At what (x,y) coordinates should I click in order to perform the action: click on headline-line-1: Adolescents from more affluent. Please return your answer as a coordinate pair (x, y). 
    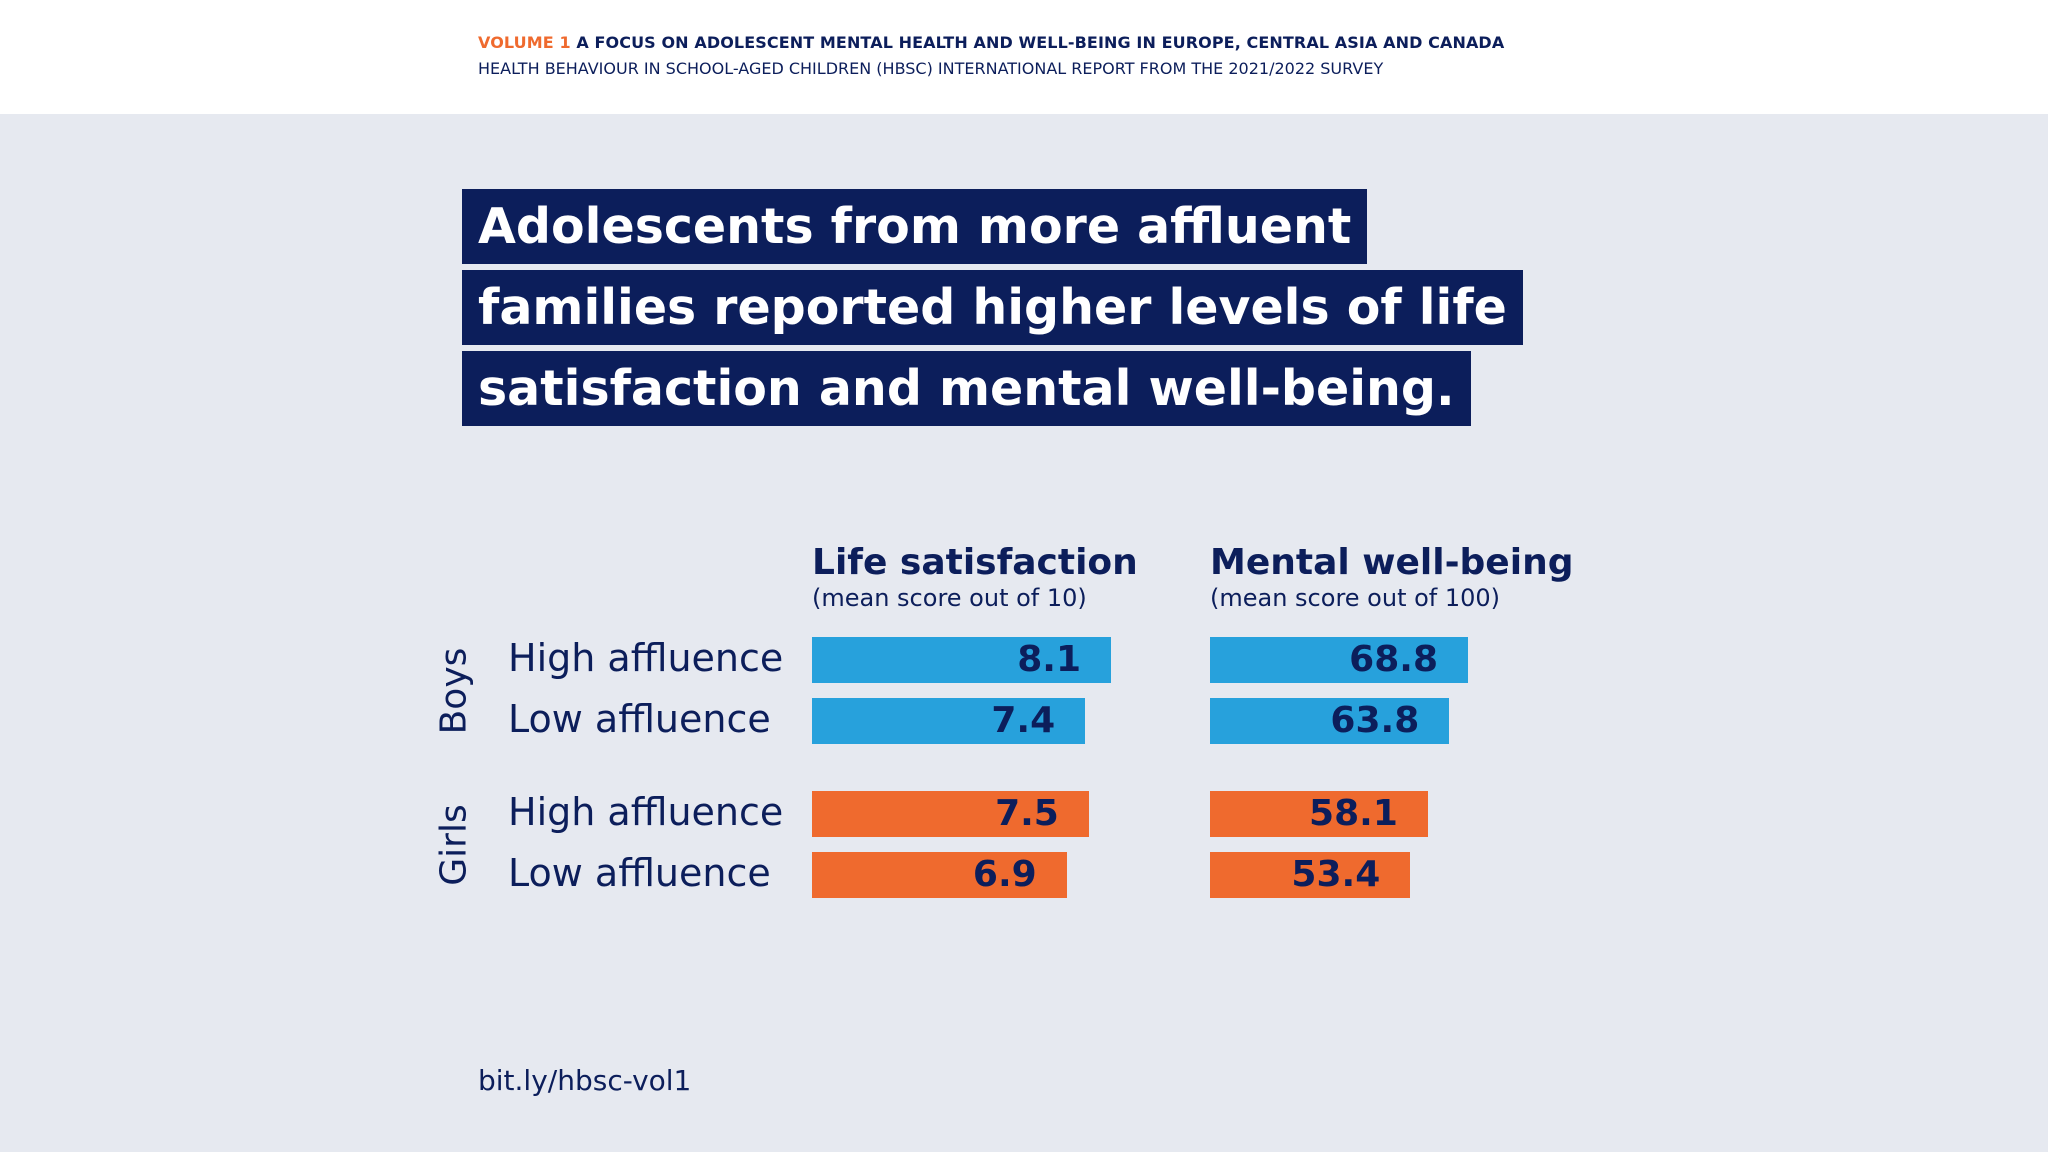
    Looking at the image, I should click on (915, 226).